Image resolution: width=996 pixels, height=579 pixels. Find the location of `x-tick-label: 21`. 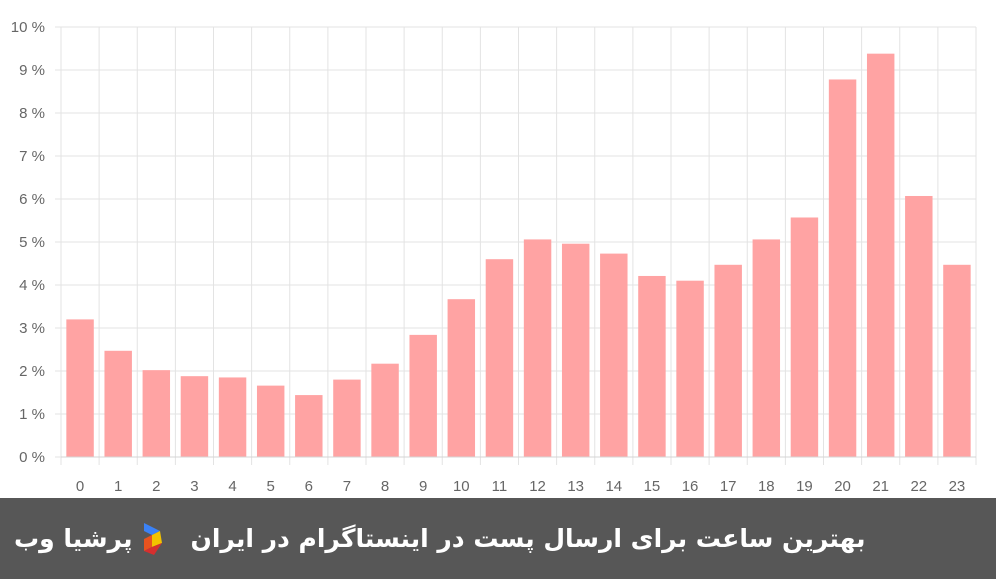

x-tick-label: 21 is located at coordinates (880, 486).